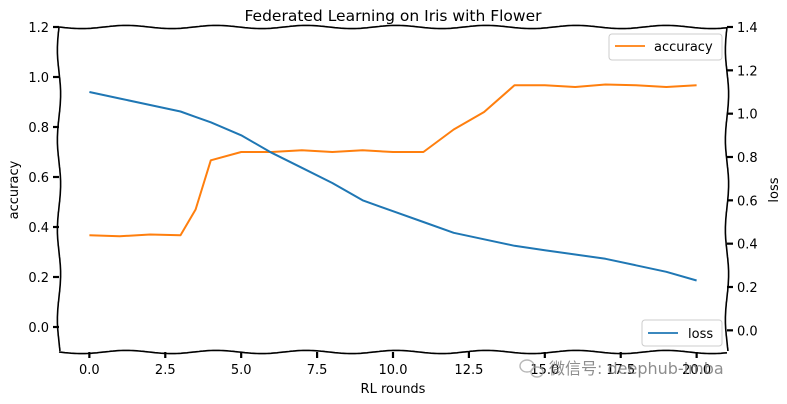 This screenshot has width=787, height=404. What do you see at coordinates (747, 115) in the screenshot?
I see `y-right-tick-label: 1.0` at bounding box center [747, 115].